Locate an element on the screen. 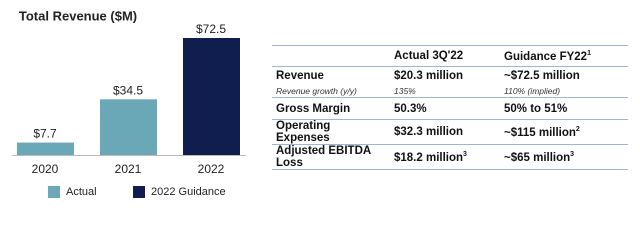  table-cell: Gross Margin is located at coordinates (331, 108).